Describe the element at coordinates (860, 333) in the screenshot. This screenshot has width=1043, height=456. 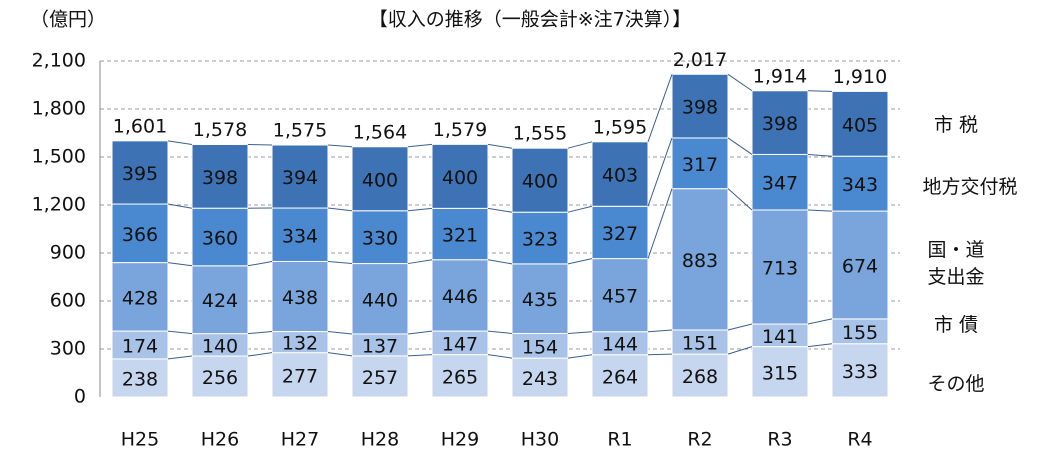
I see `value-label: 155` at that location.